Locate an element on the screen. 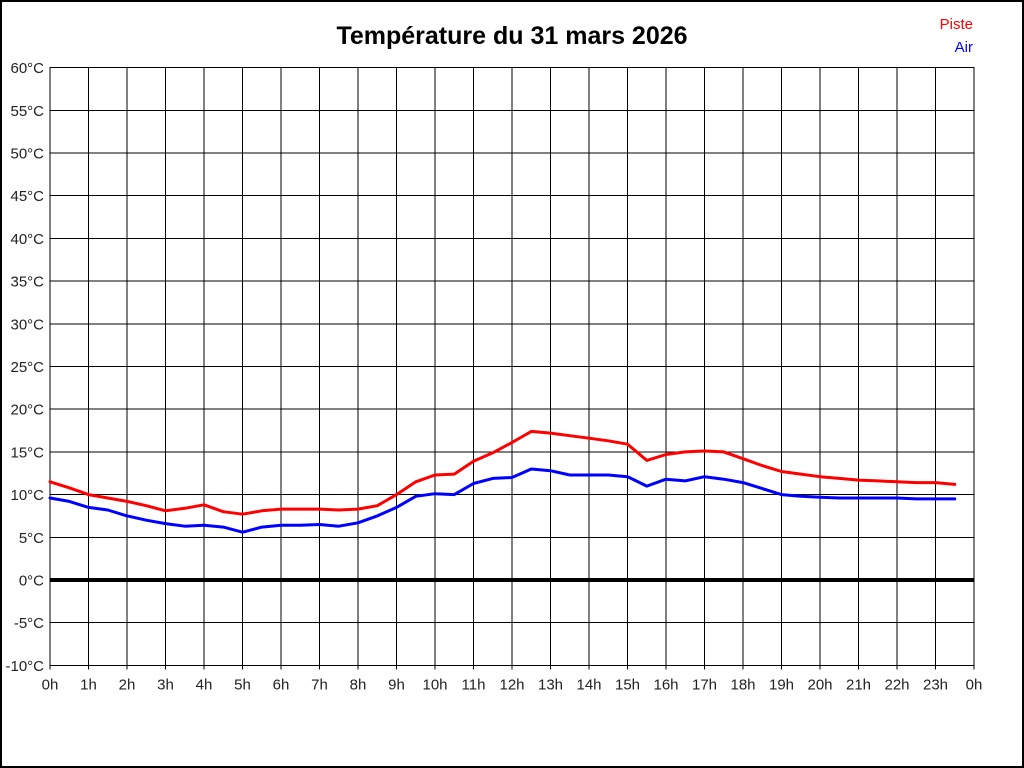 The height and width of the screenshot is (768, 1024). y-tick-label: 10°C is located at coordinates (27, 495).